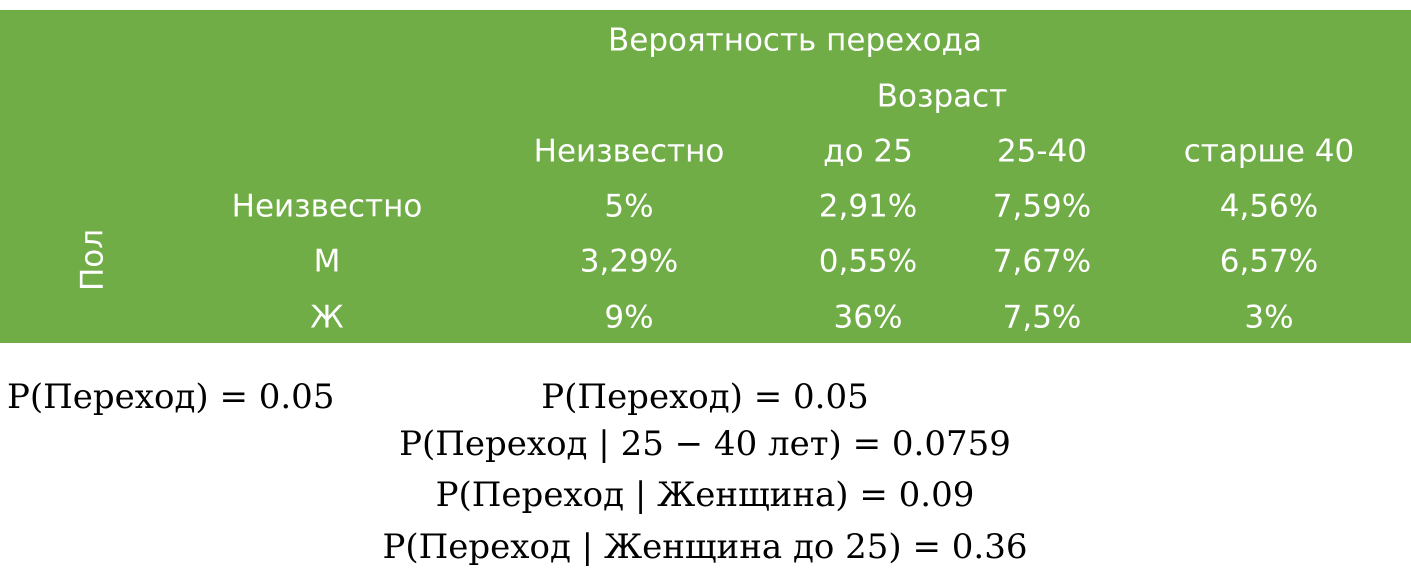  What do you see at coordinates (1042, 206) in the screenshot?
I see `table-cell: 7,59%` at bounding box center [1042, 206].